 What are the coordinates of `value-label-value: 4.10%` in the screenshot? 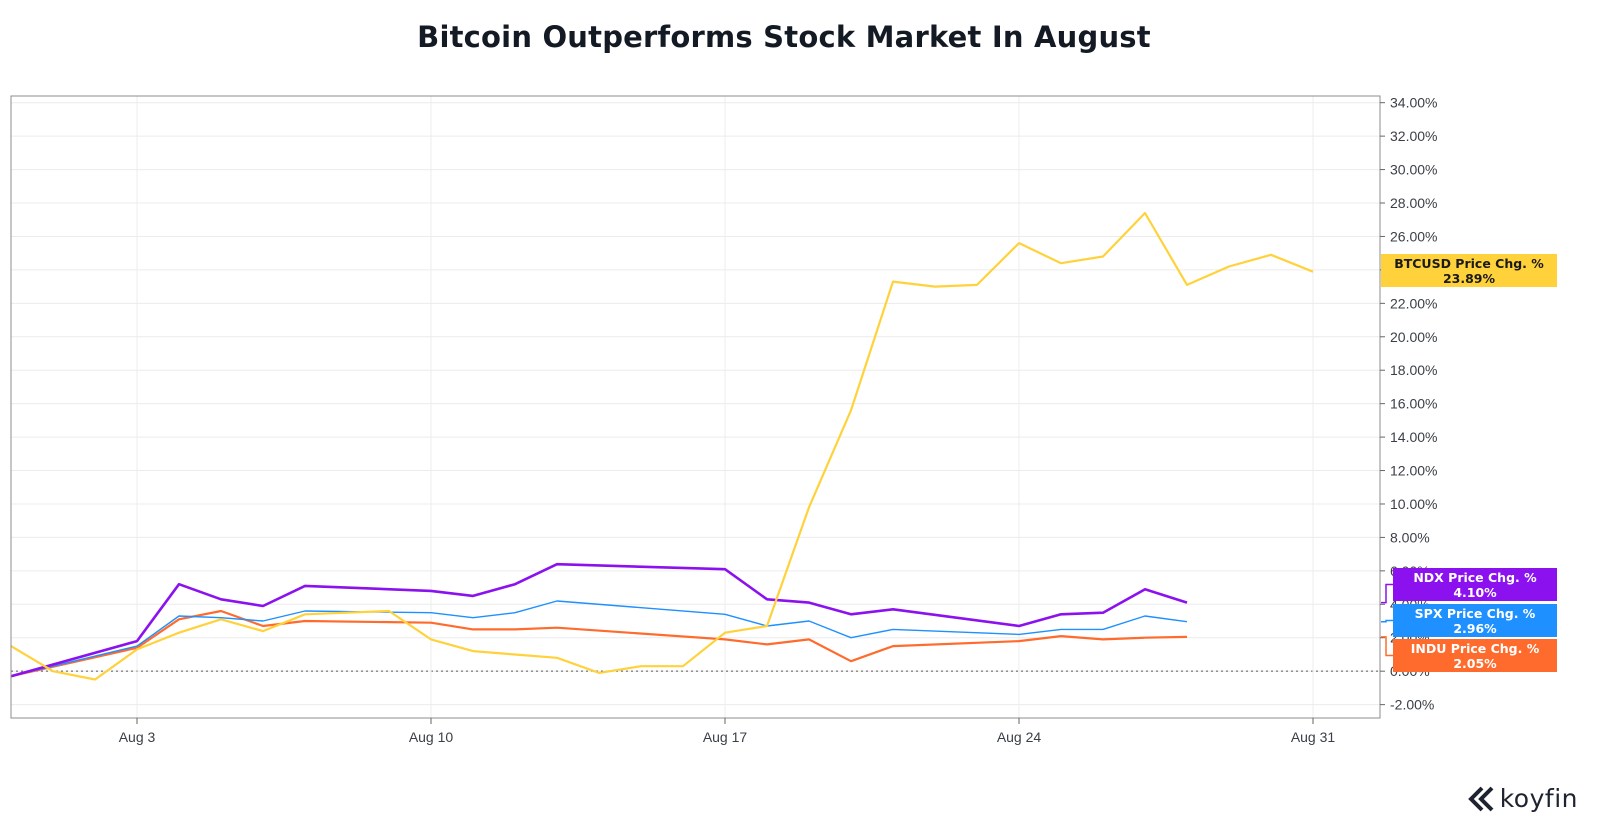 It's located at (1475, 592).